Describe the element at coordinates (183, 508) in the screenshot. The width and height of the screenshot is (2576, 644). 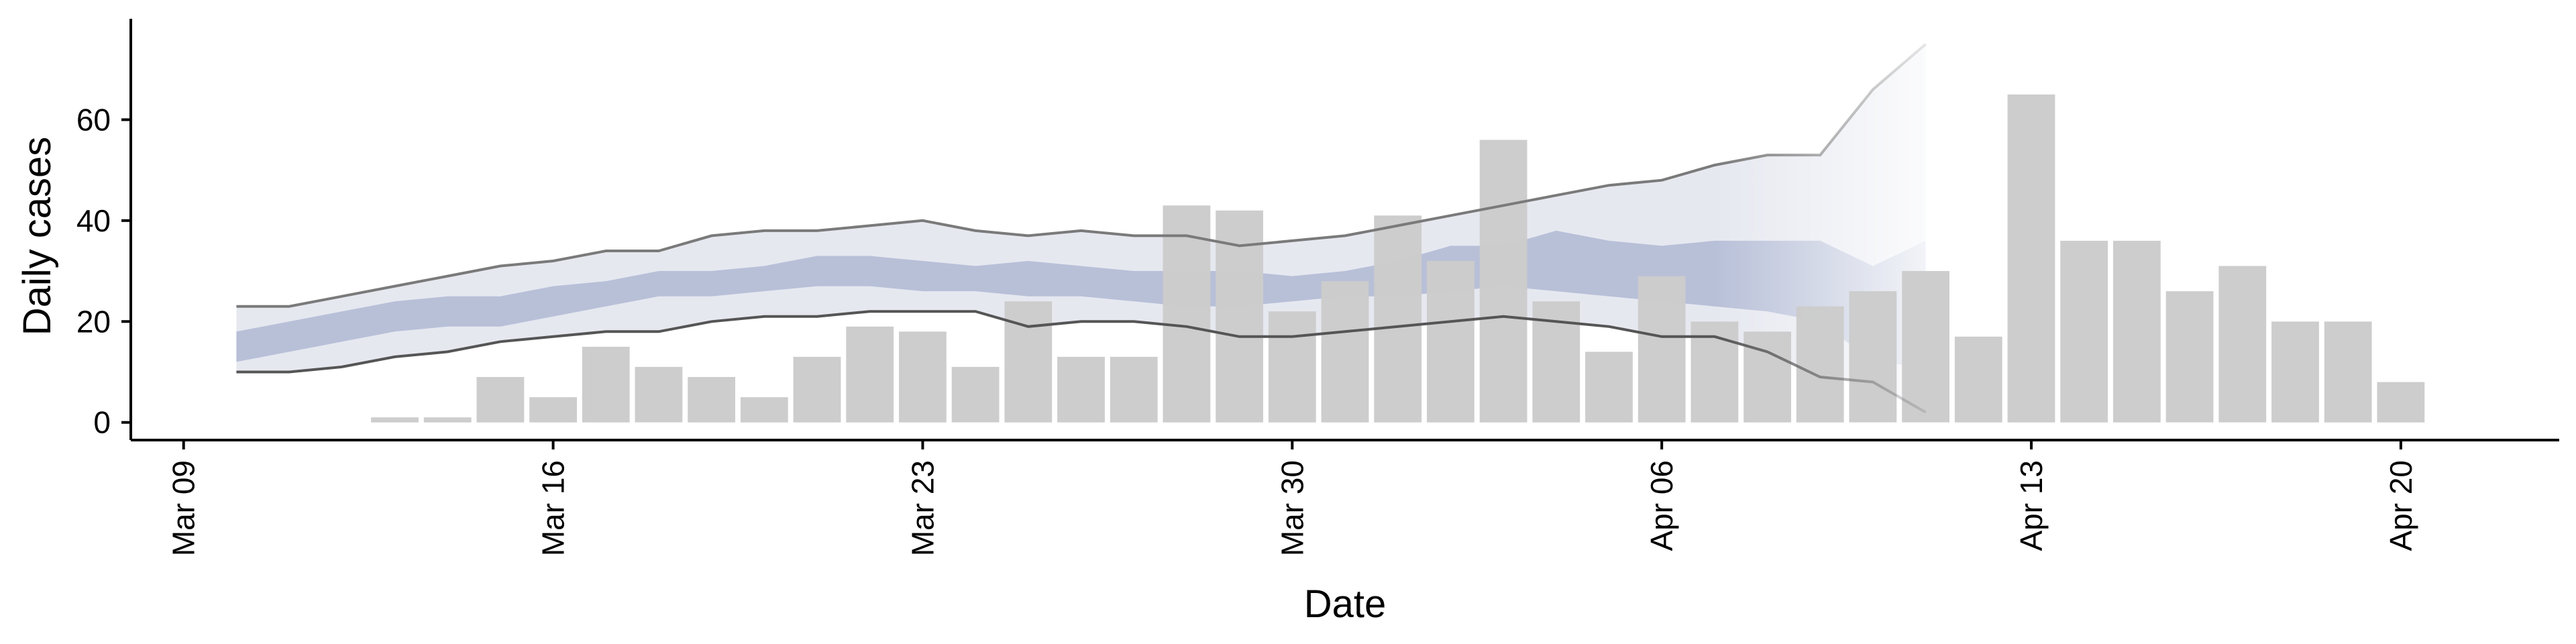
I see `x-tick-label: Mar 09` at that location.